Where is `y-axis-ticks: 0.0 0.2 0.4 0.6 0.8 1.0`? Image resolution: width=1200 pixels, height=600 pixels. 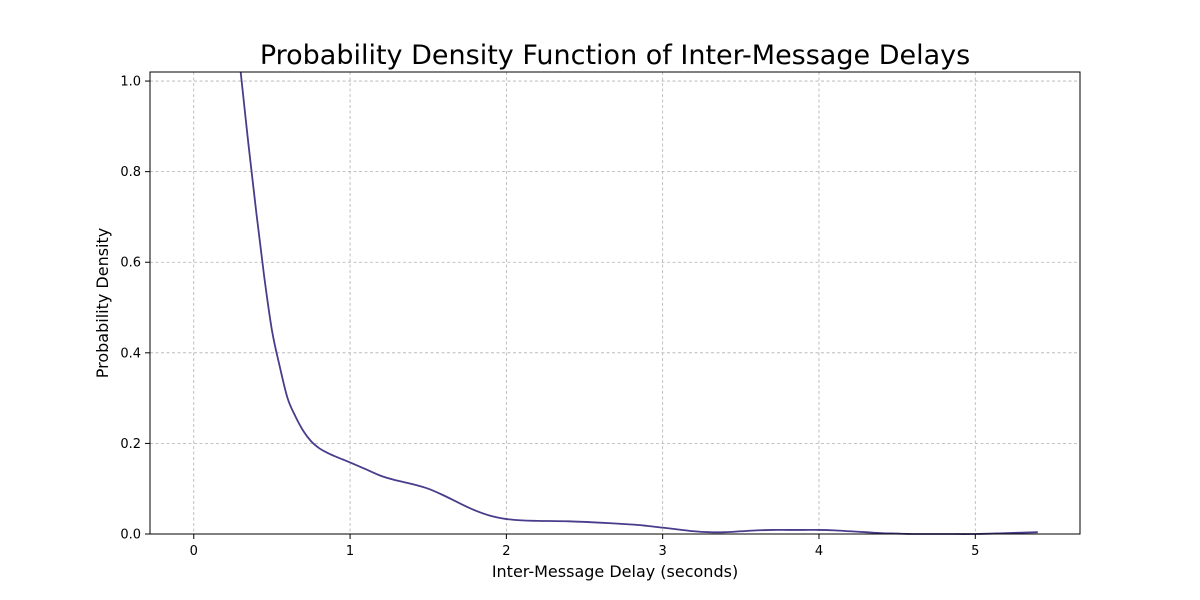 y-axis-ticks: 0.0 0.2 0.4 0.6 0.8 1.0 is located at coordinates (135, 309).